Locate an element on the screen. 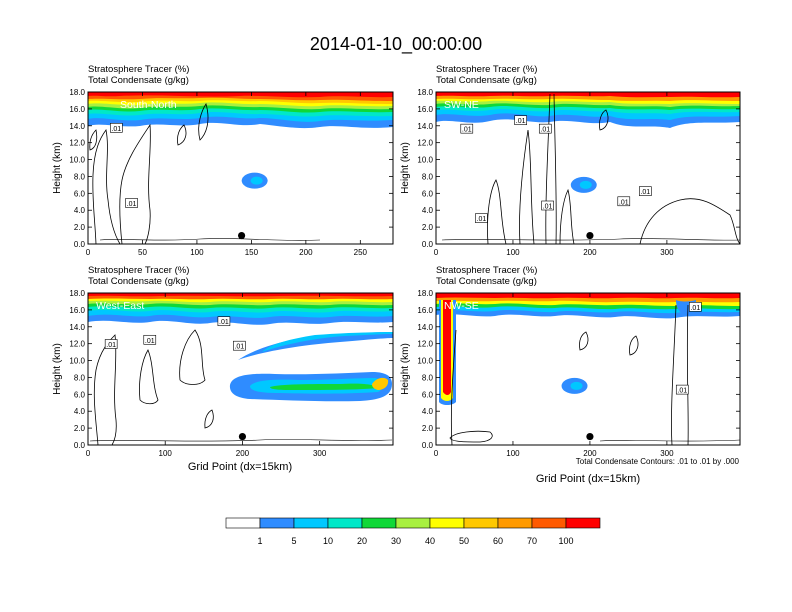 The image size is (792, 612). colorbar-label: 5 is located at coordinates (293, 541).